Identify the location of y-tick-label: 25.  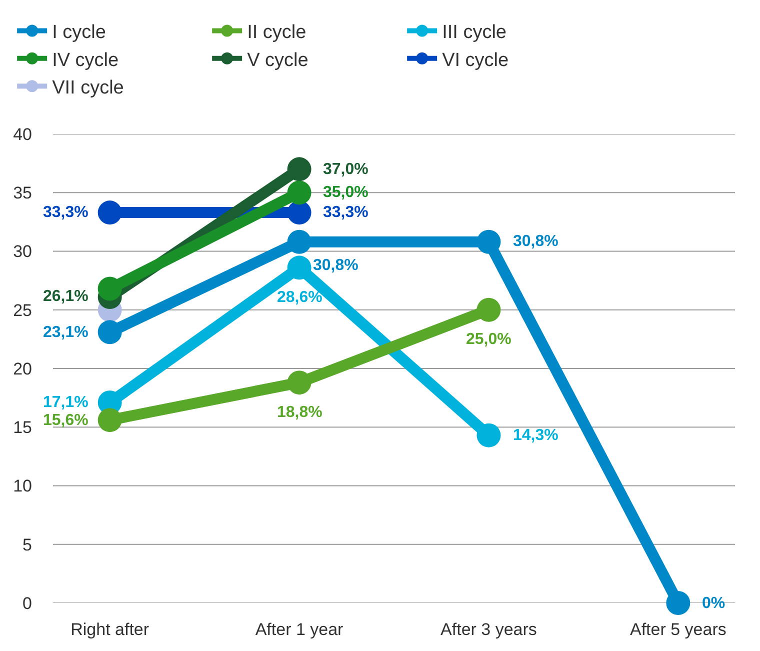
(22, 310).